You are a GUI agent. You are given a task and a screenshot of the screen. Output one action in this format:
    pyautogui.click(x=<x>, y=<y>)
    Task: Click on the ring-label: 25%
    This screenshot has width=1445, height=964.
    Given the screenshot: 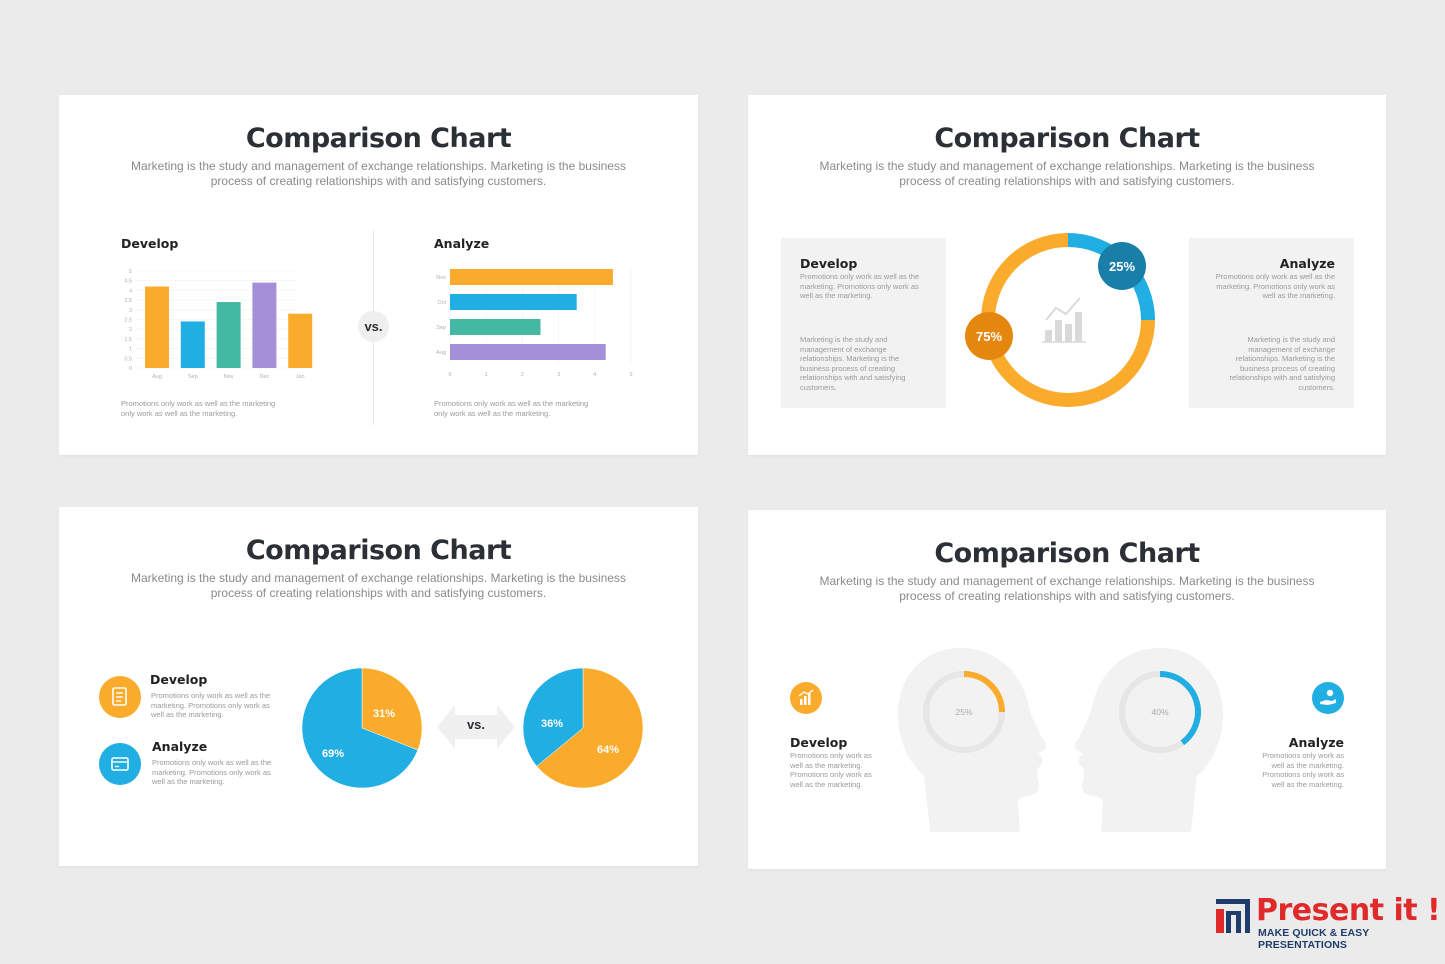 What is the action you would take?
    pyautogui.click(x=963, y=712)
    